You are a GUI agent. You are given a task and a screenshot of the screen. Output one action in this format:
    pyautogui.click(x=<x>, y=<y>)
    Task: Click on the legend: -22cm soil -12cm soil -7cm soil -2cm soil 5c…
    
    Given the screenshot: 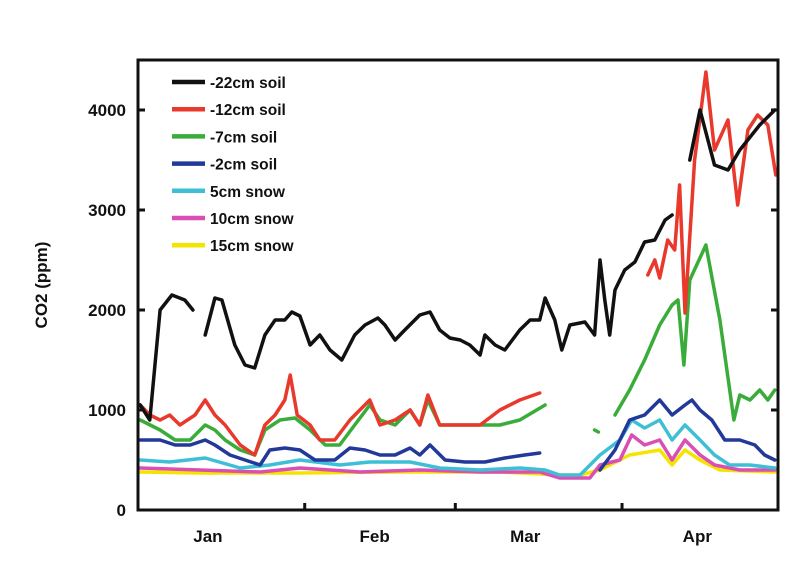 What is the action you would take?
    pyautogui.click(x=233, y=165)
    